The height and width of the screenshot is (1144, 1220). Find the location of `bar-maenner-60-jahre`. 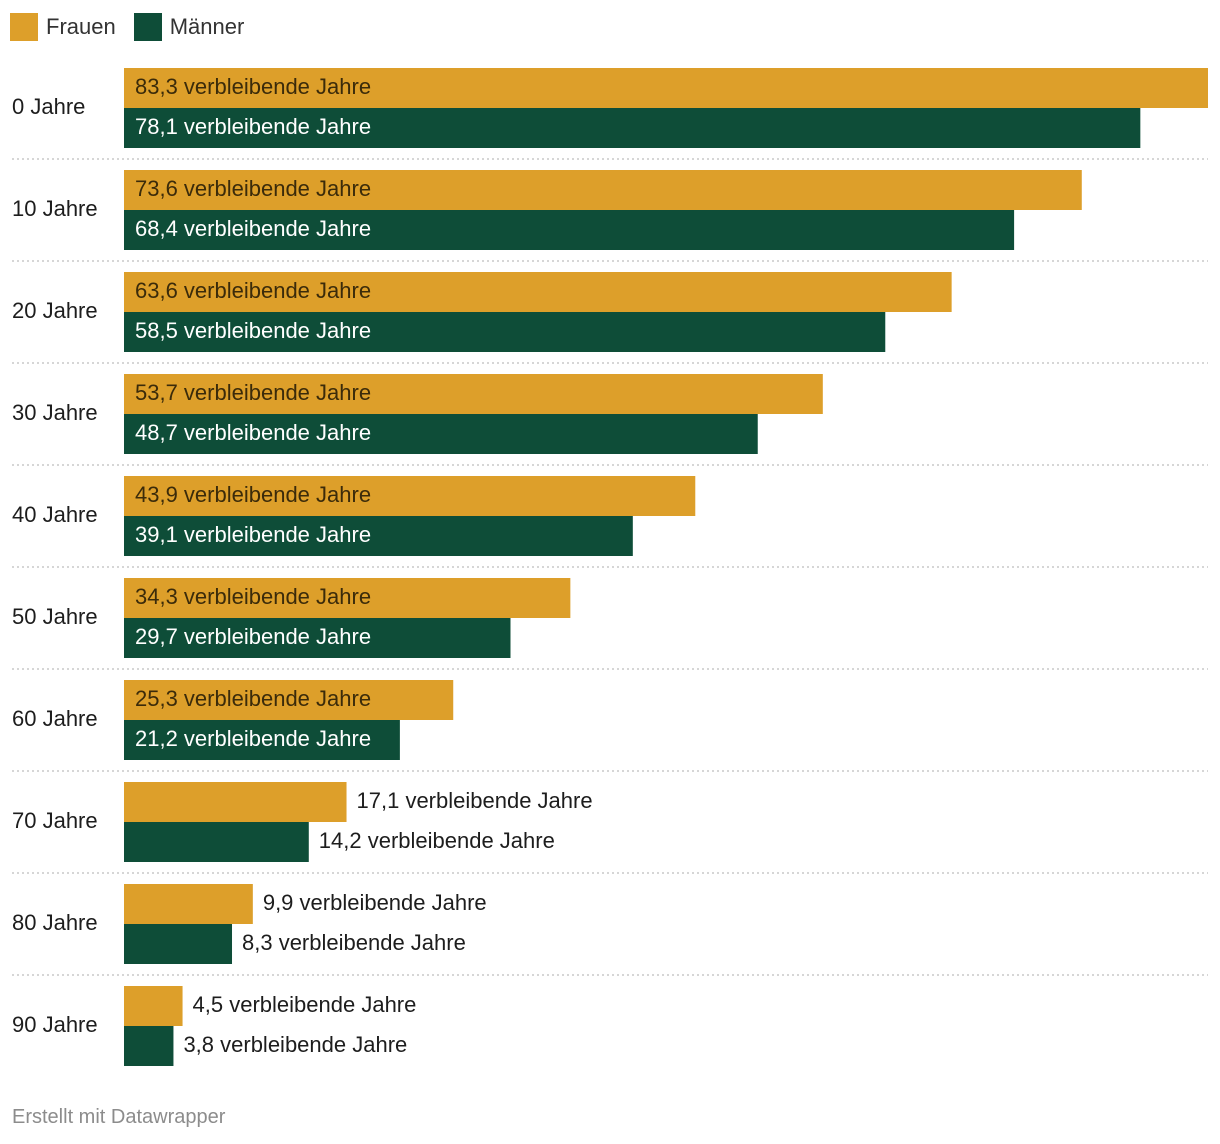

bar-maenner-60-jahre is located at coordinates (262, 740).